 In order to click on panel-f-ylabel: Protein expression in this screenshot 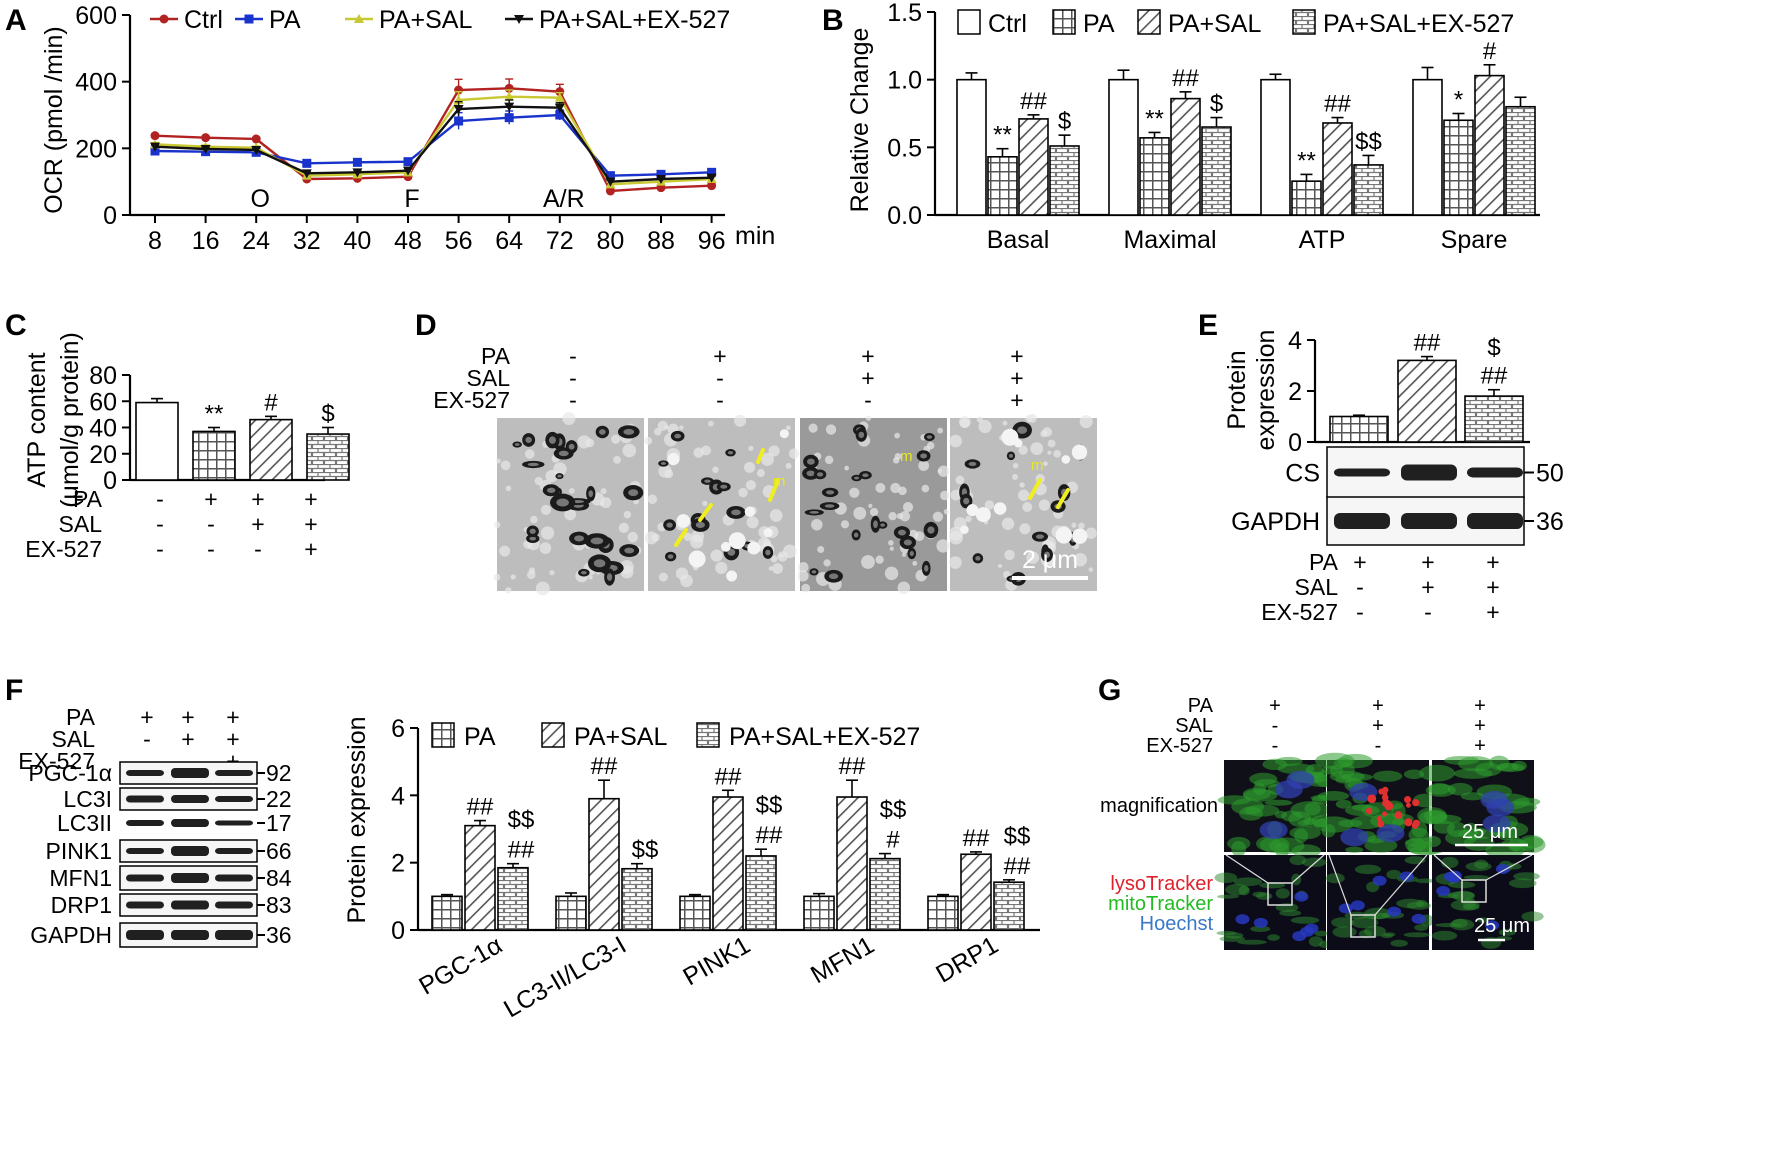, I will do `click(357, 819)`.